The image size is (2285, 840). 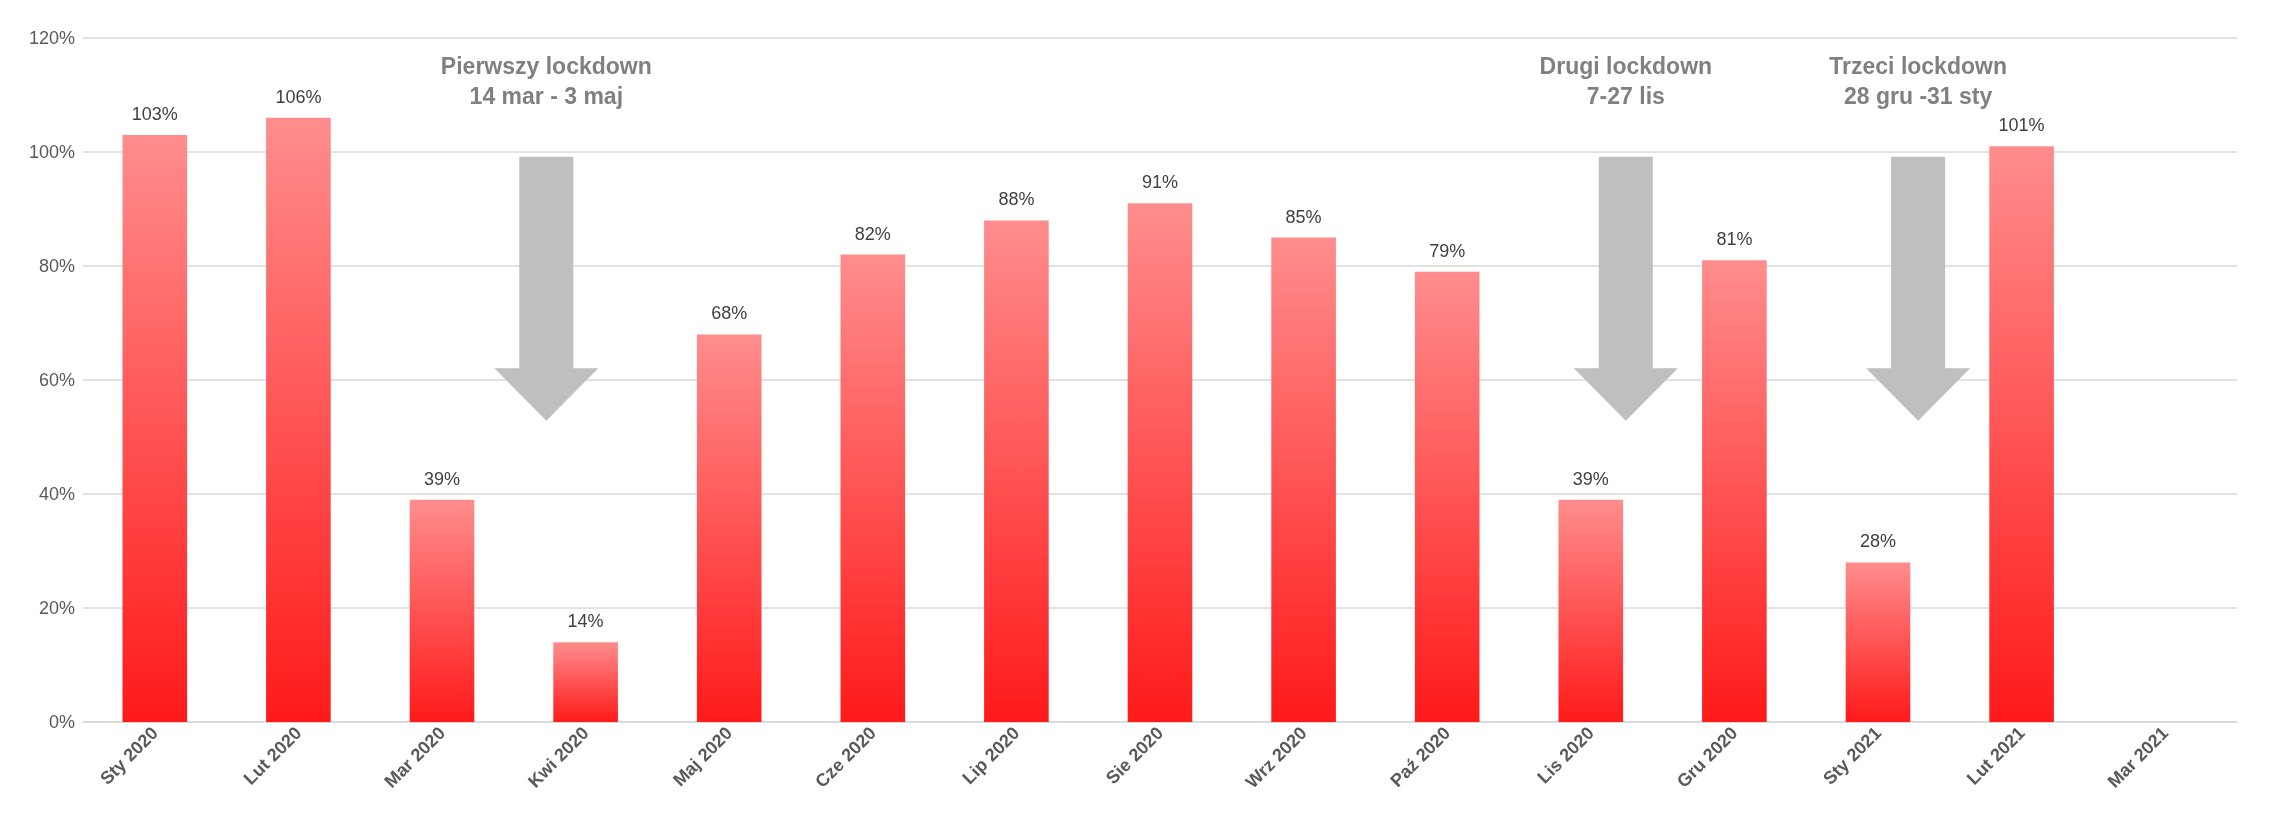 I want to click on data-label: 91%, so click(x=1160, y=182).